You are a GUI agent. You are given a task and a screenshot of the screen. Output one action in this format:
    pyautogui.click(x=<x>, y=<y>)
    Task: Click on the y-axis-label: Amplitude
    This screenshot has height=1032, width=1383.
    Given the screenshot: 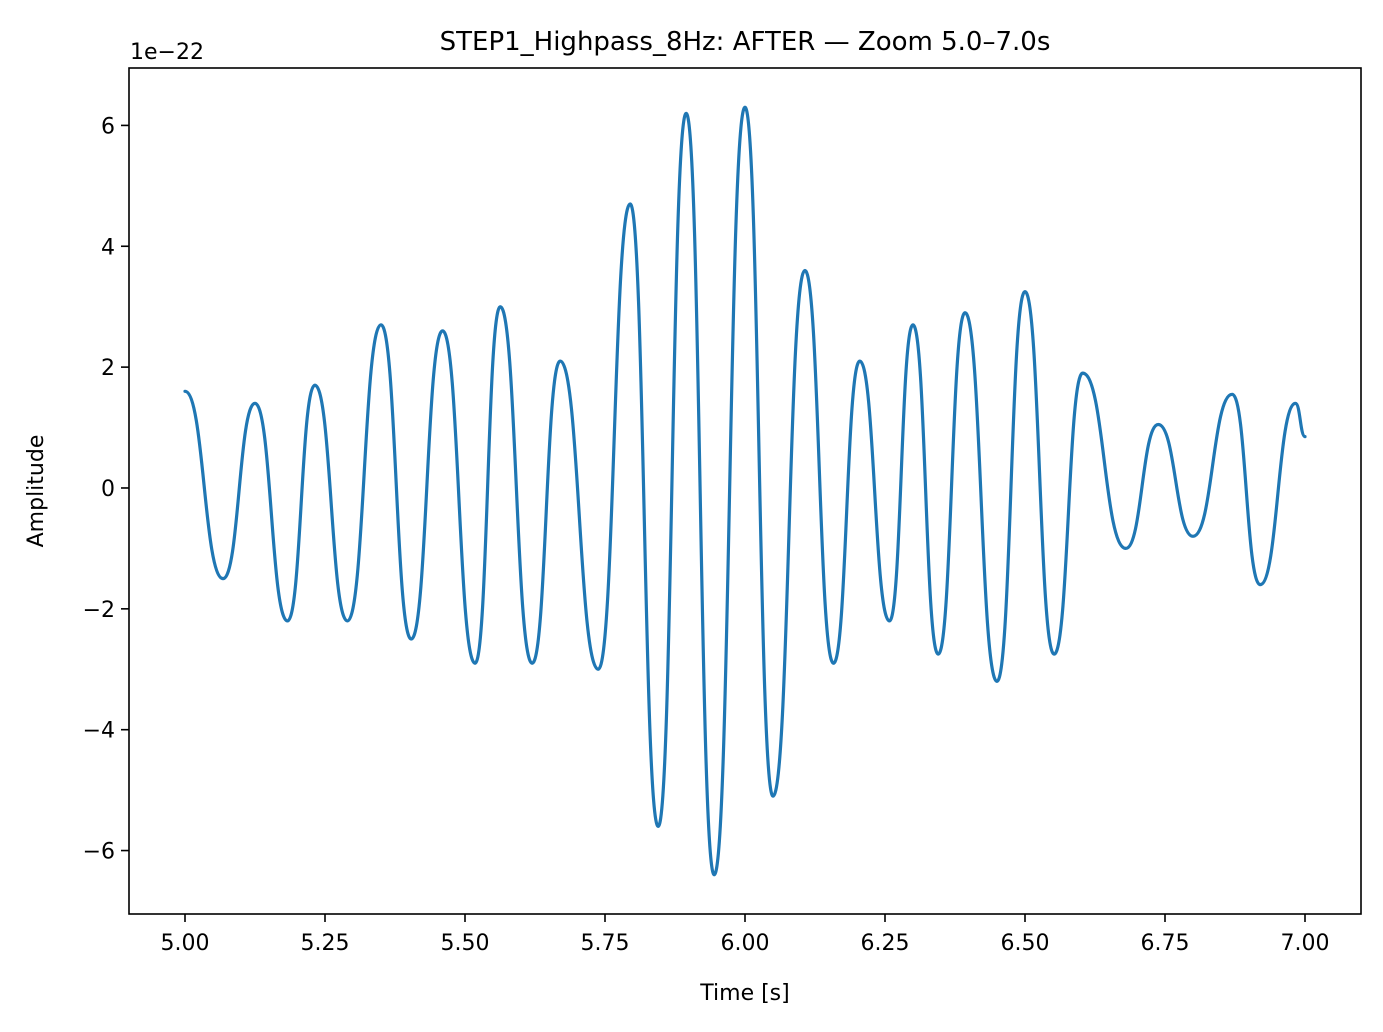 What is the action you would take?
    pyautogui.click(x=36, y=491)
    